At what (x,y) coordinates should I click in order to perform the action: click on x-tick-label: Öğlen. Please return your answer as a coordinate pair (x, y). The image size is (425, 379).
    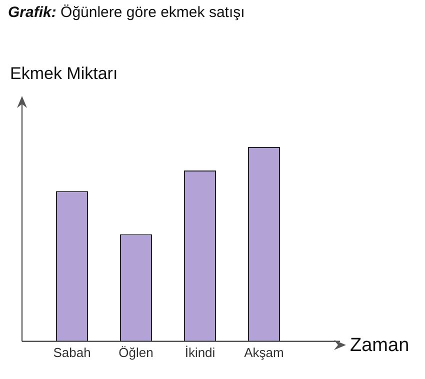
    Looking at the image, I should click on (136, 352).